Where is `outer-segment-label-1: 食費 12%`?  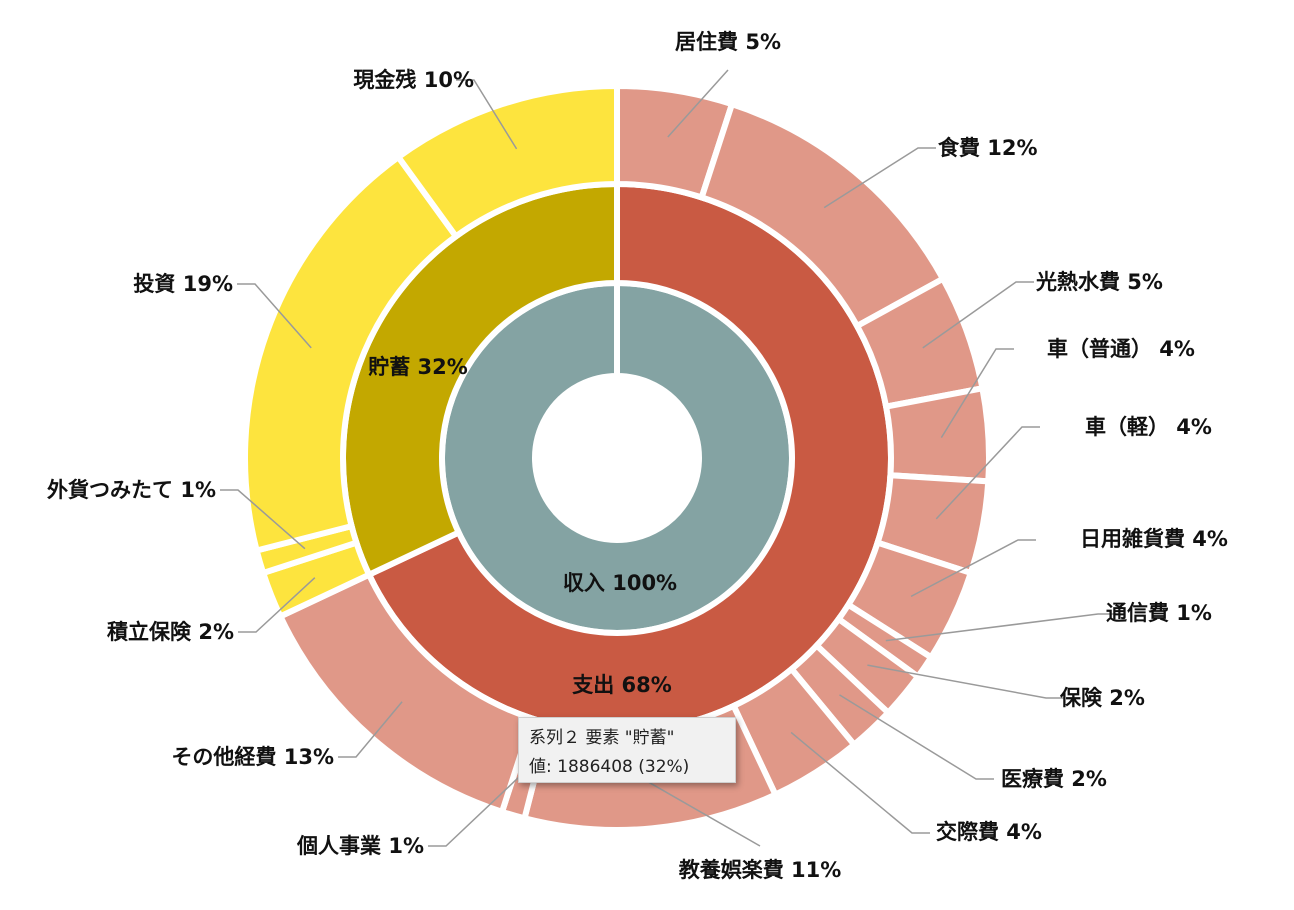 outer-segment-label-1: 食費 12% is located at coordinates (988, 148).